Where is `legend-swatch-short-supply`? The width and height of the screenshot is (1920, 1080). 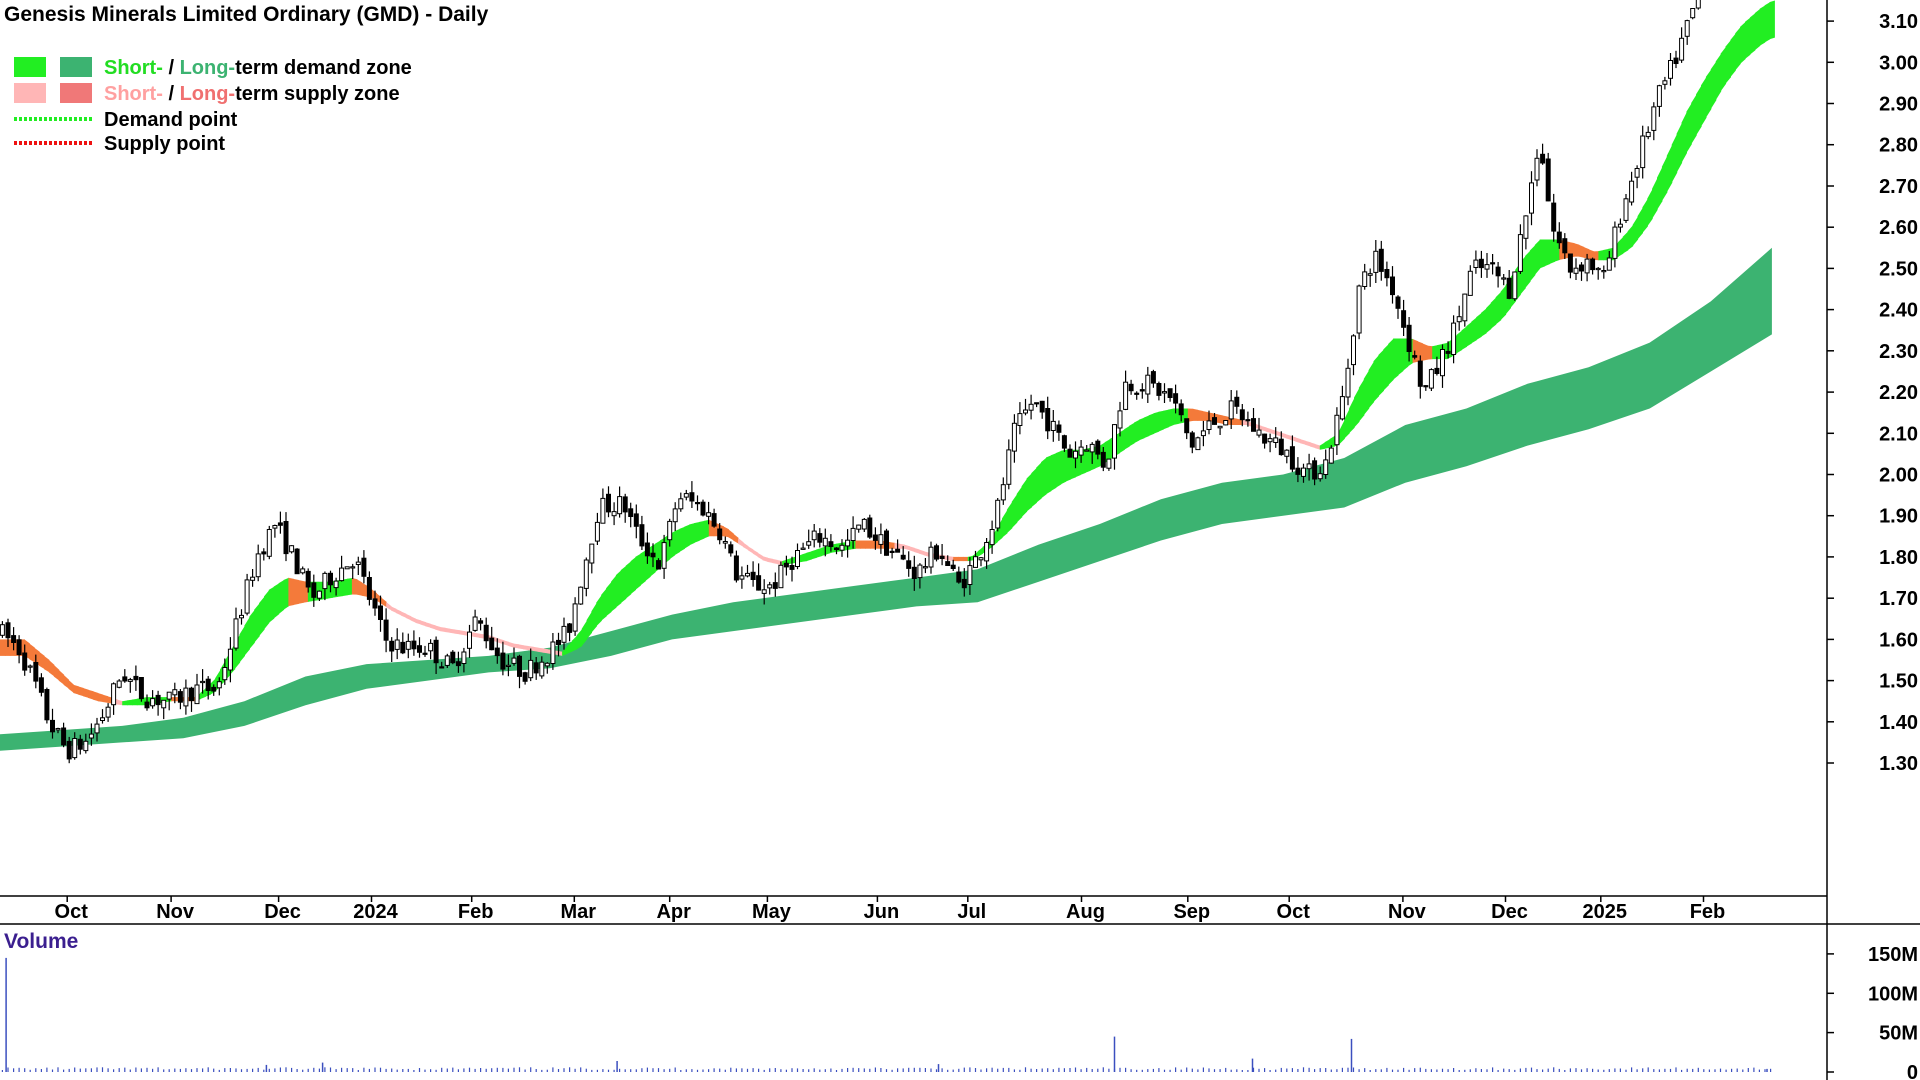
legend-swatch-short-supply is located at coordinates (30, 93).